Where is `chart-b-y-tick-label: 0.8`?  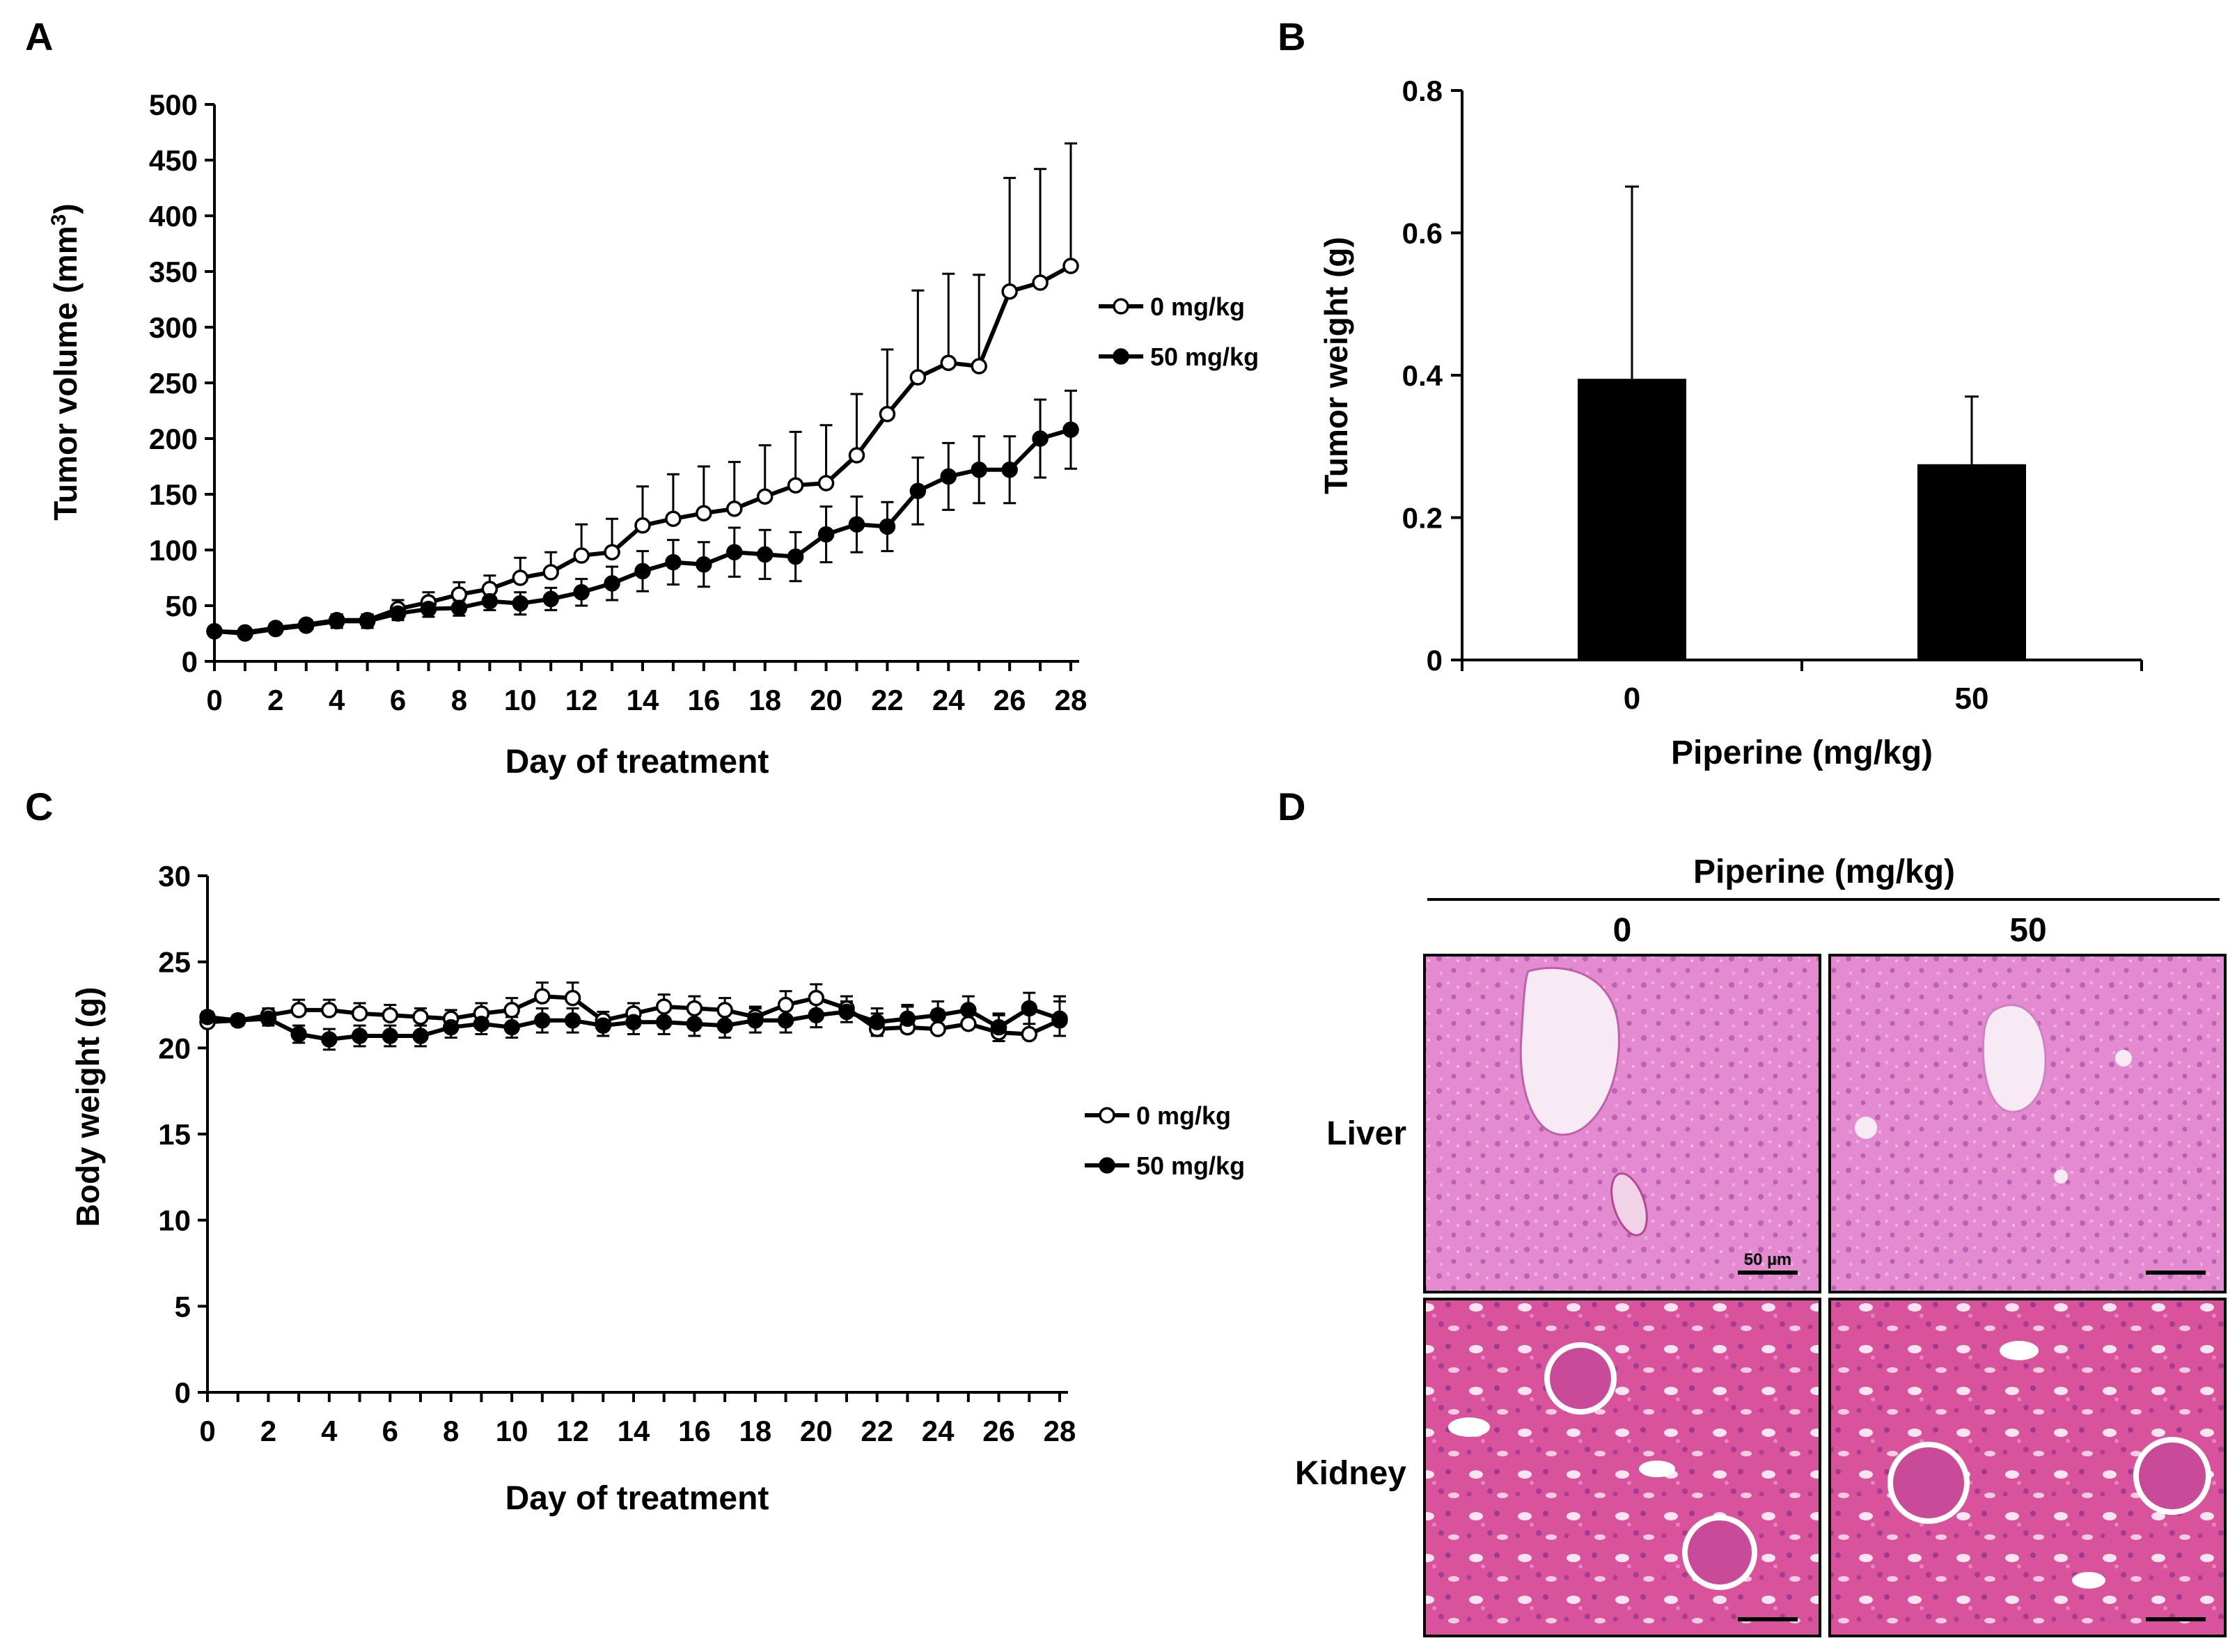
chart-b-y-tick-label: 0.8 is located at coordinates (1423, 91).